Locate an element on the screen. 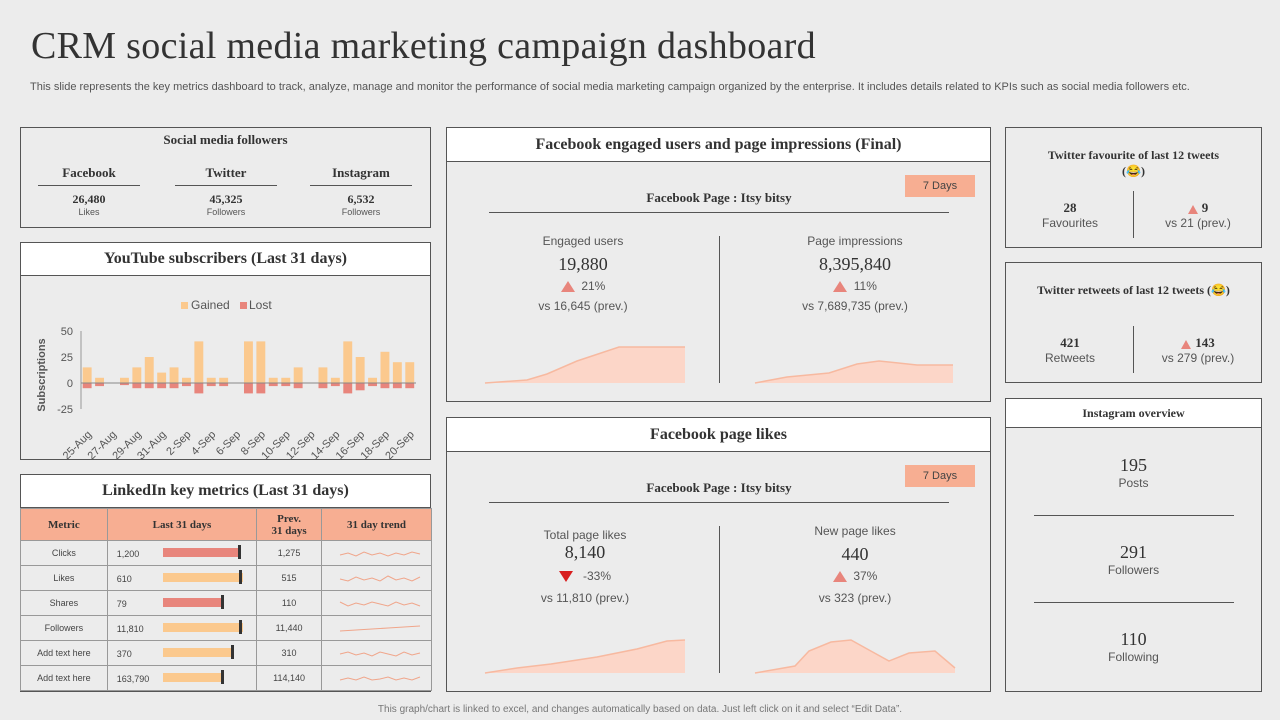 This screenshot has height=720, width=1280. twitter-favourites-title: Twitter favourite of last 12 tweets (😂) is located at coordinates (1133, 163).